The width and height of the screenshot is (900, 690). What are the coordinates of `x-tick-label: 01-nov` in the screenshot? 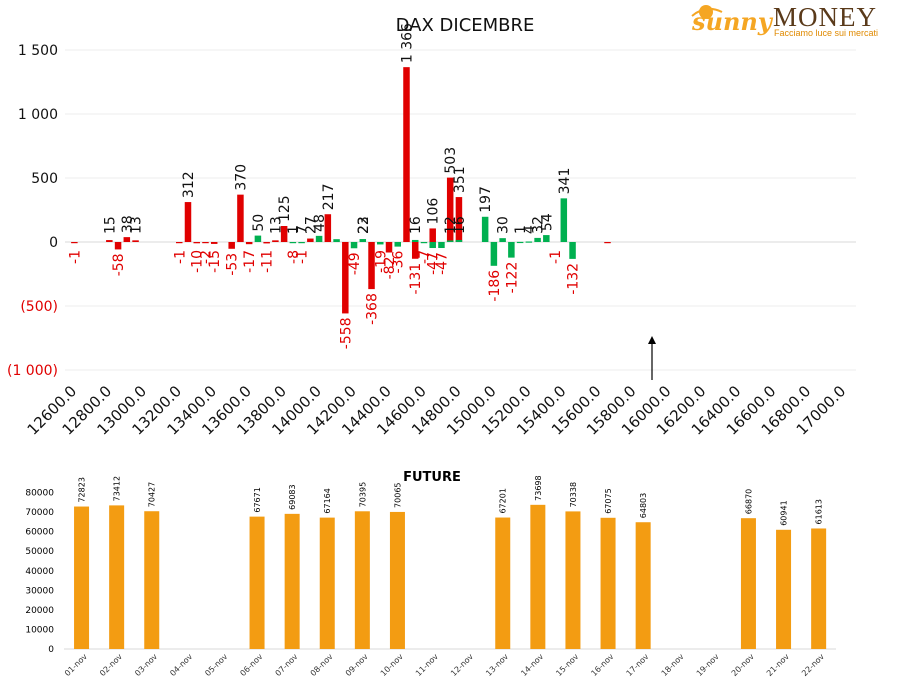 It's located at (76, 665).